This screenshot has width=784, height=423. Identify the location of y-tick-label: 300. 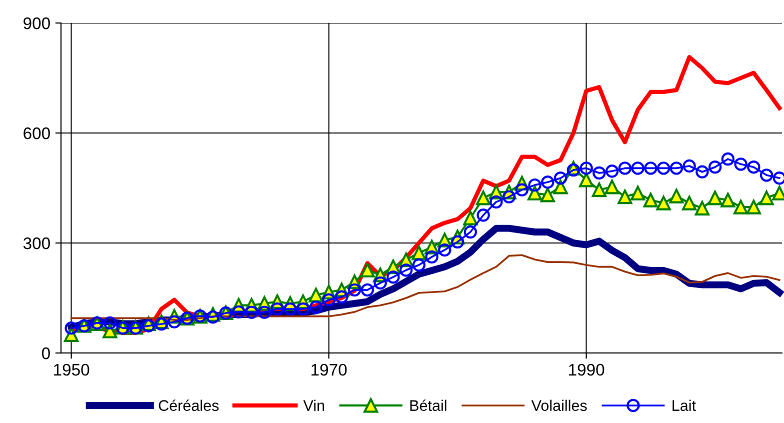
(36, 243).